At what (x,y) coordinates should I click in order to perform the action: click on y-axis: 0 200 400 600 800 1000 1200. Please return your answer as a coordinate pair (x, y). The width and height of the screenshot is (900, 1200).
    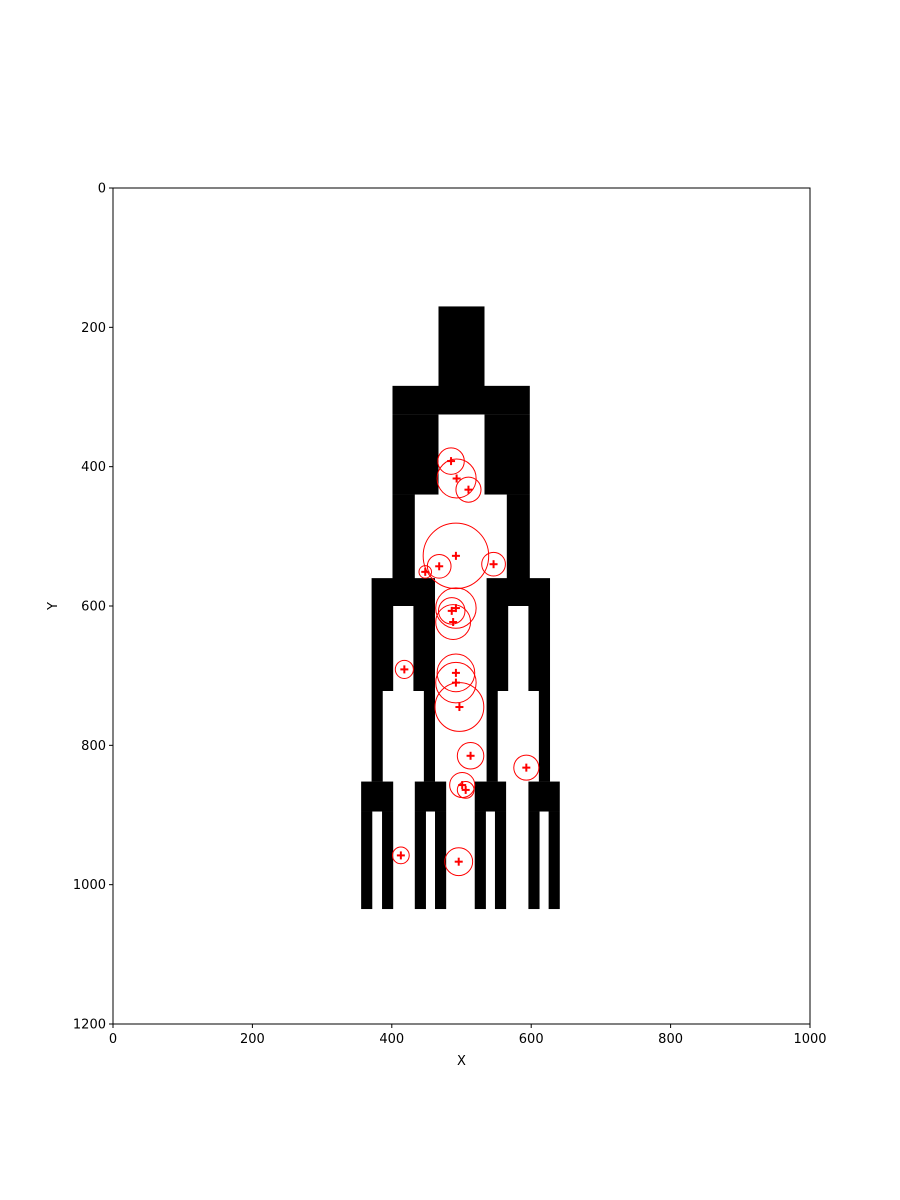
    Looking at the image, I should click on (93, 607).